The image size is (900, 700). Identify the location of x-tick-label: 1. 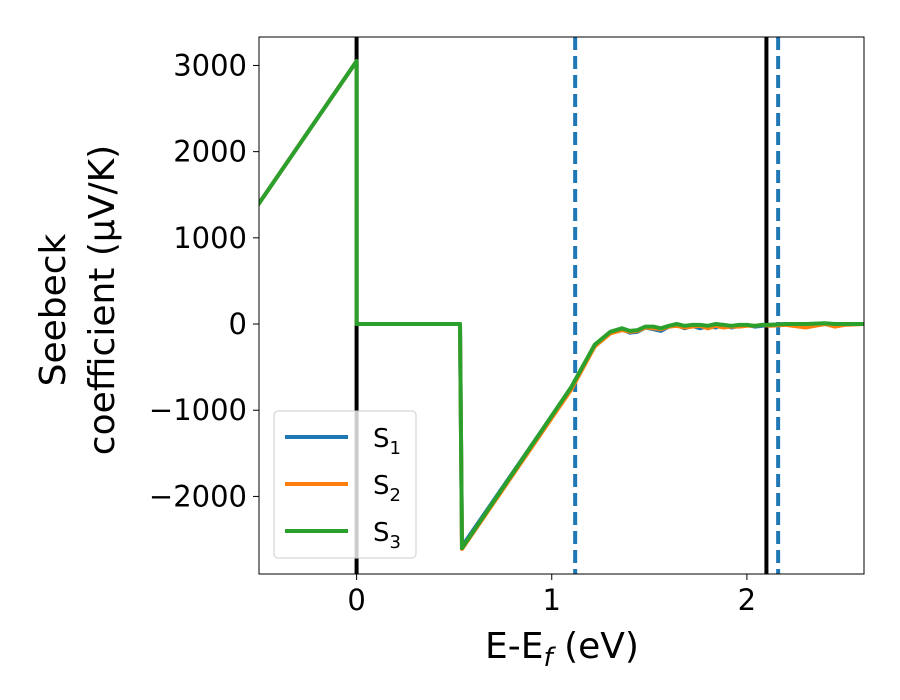
(552, 600).